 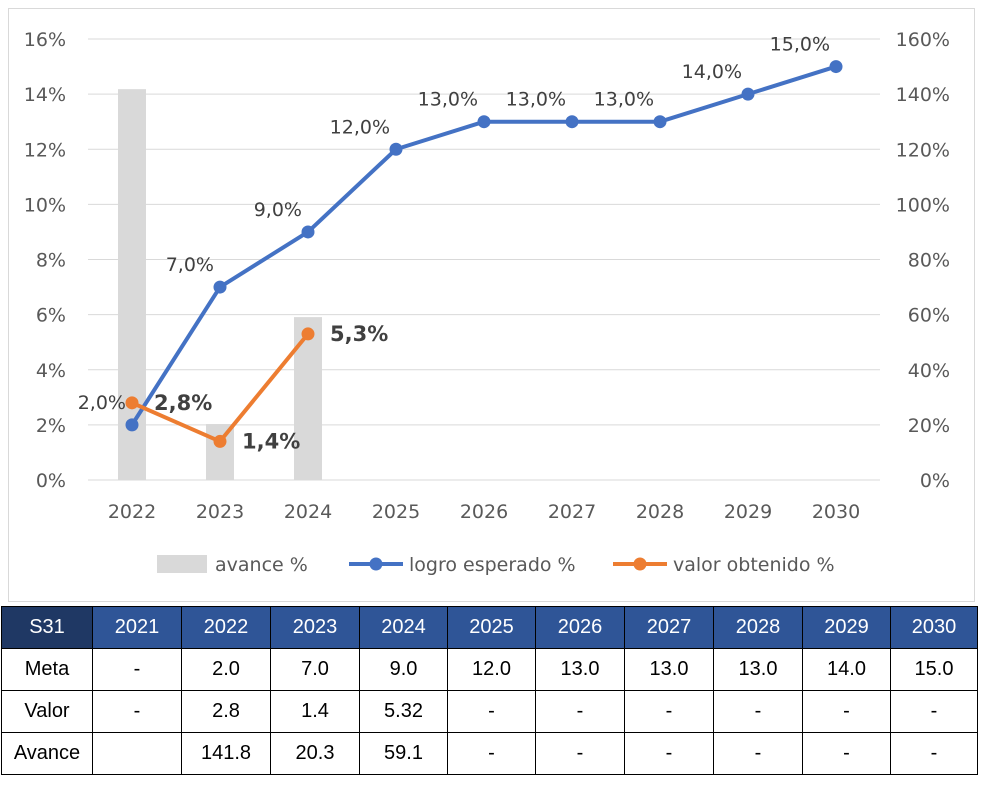 I want to click on table-header-cell: 2021, so click(x=137, y=627).